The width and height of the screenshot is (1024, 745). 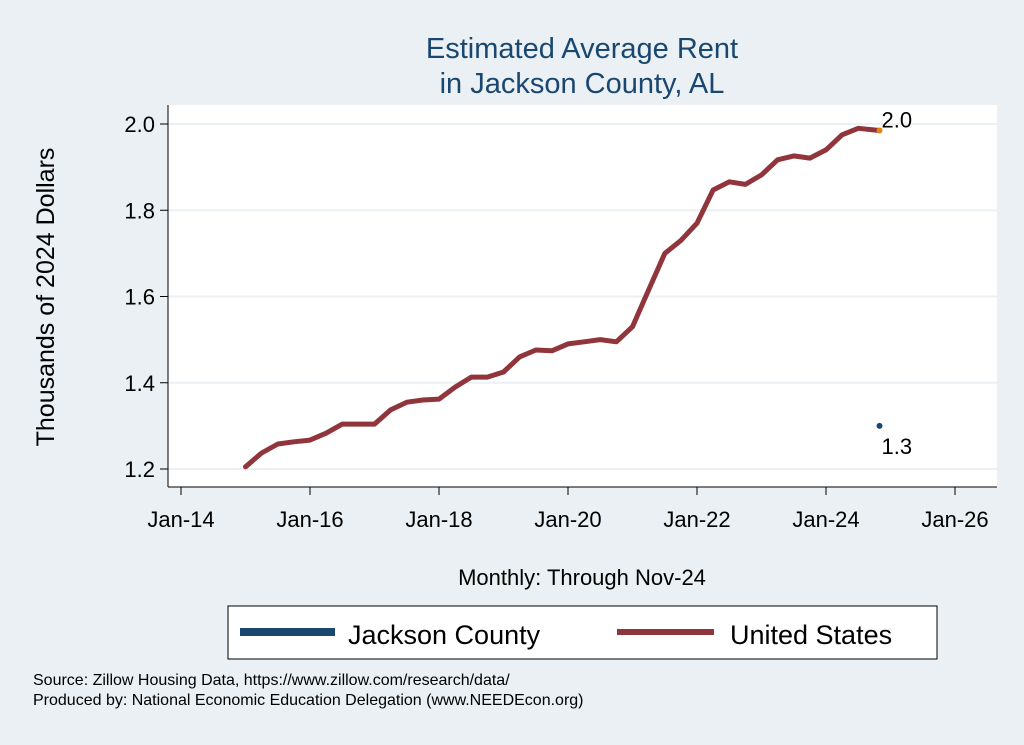 I want to click on chart-title-line1: Estimated Average Rent, so click(x=582, y=49).